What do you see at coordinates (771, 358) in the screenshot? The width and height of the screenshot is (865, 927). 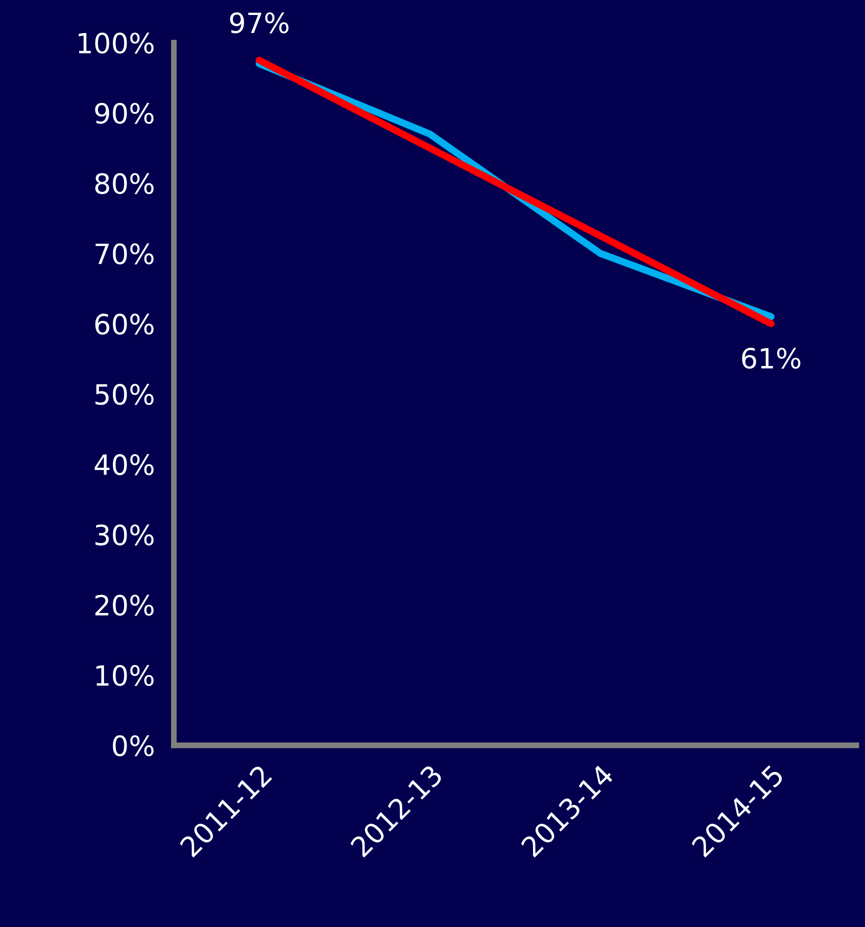 I see `data-label: 61%` at bounding box center [771, 358].